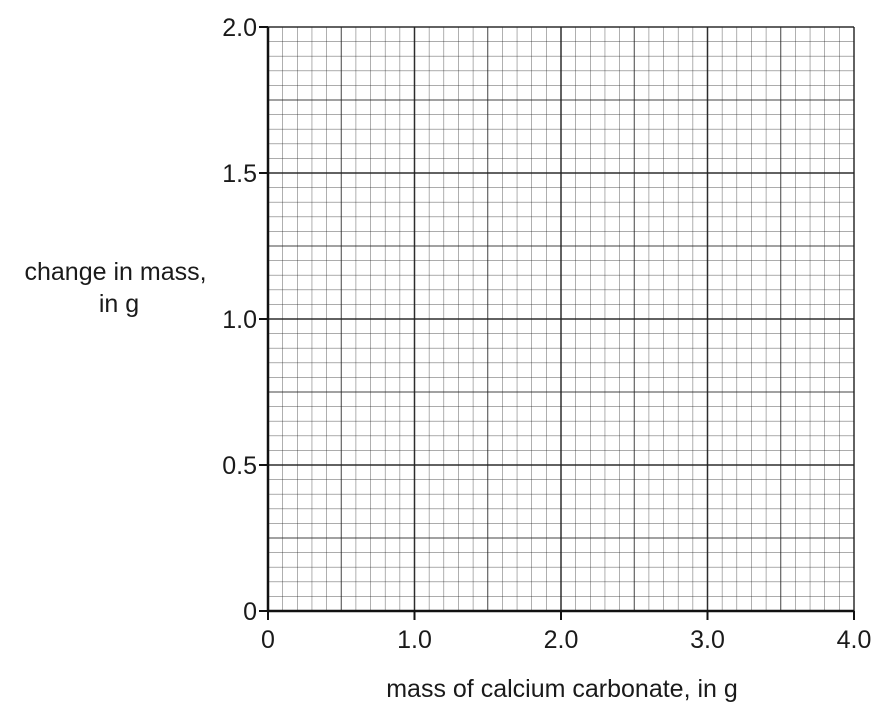 This screenshot has width=879, height=702. What do you see at coordinates (854, 640) in the screenshot?
I see `x-tick-label: 4.0` at bounding box center [854, 640].